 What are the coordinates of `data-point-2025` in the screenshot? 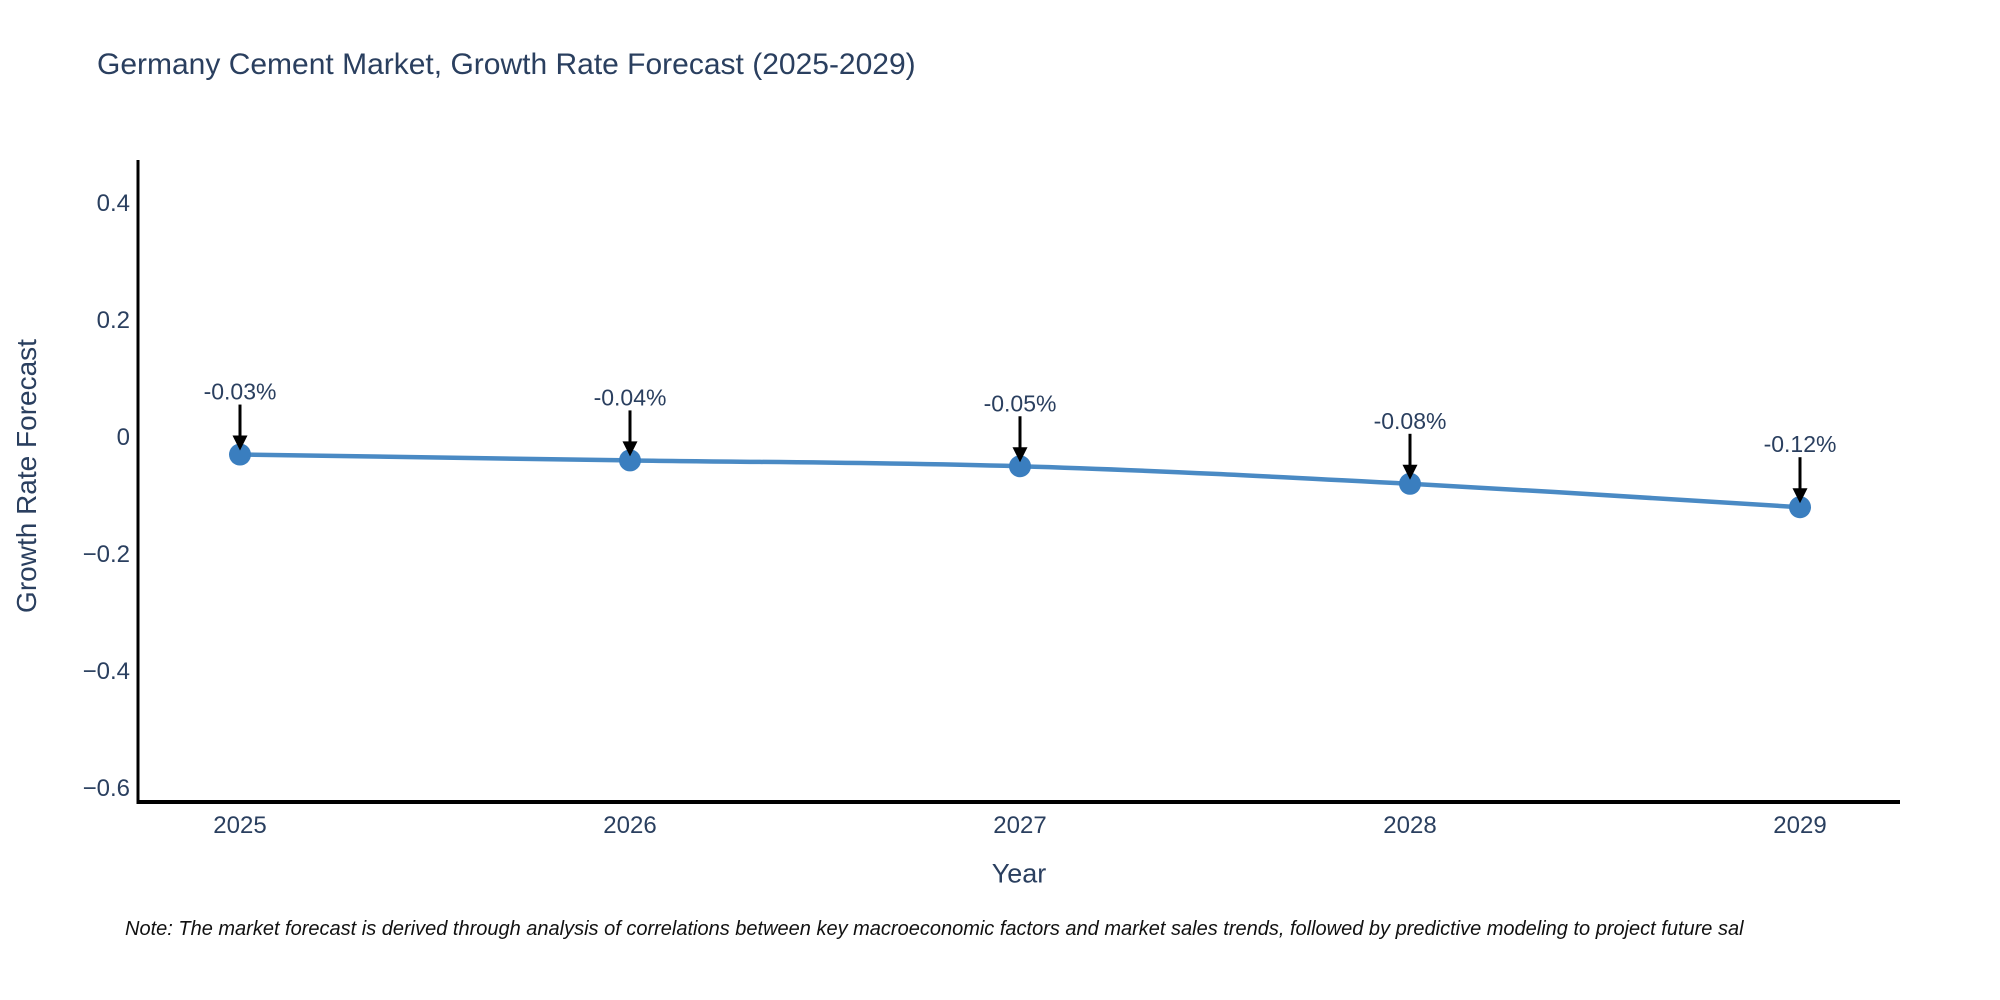 It's located at (240, 454).